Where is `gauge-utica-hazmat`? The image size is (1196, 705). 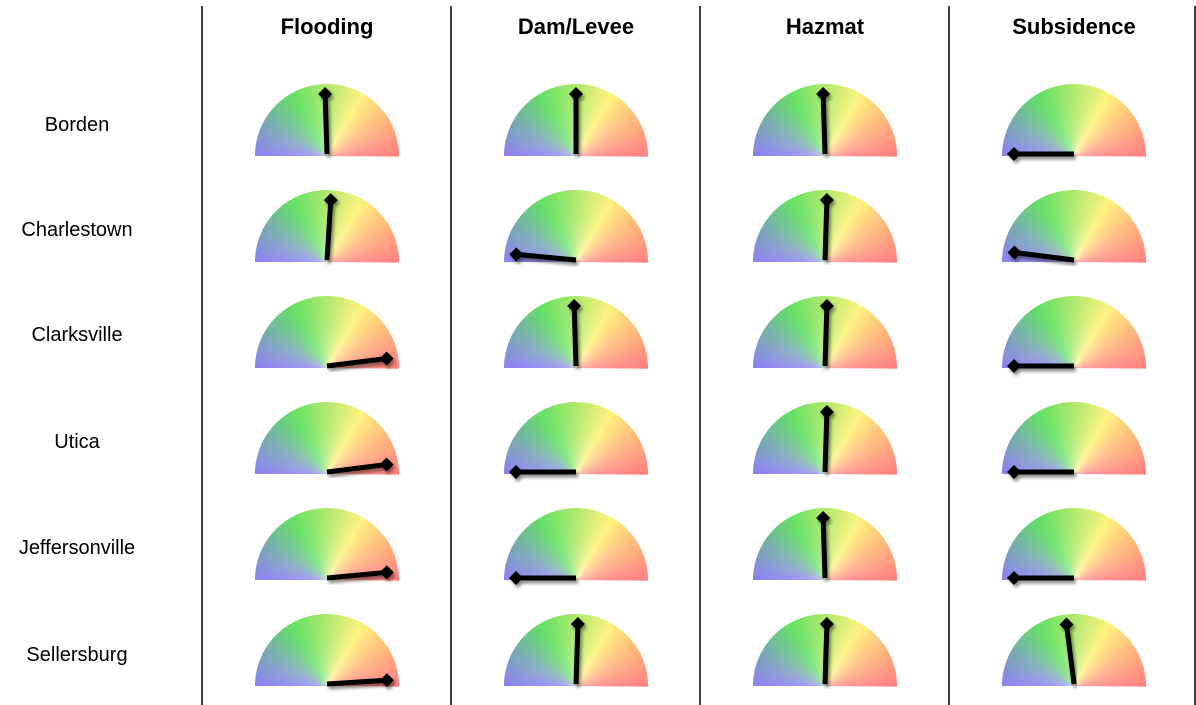
gauge-utica-hazmat is located at coordinates (825, 438).